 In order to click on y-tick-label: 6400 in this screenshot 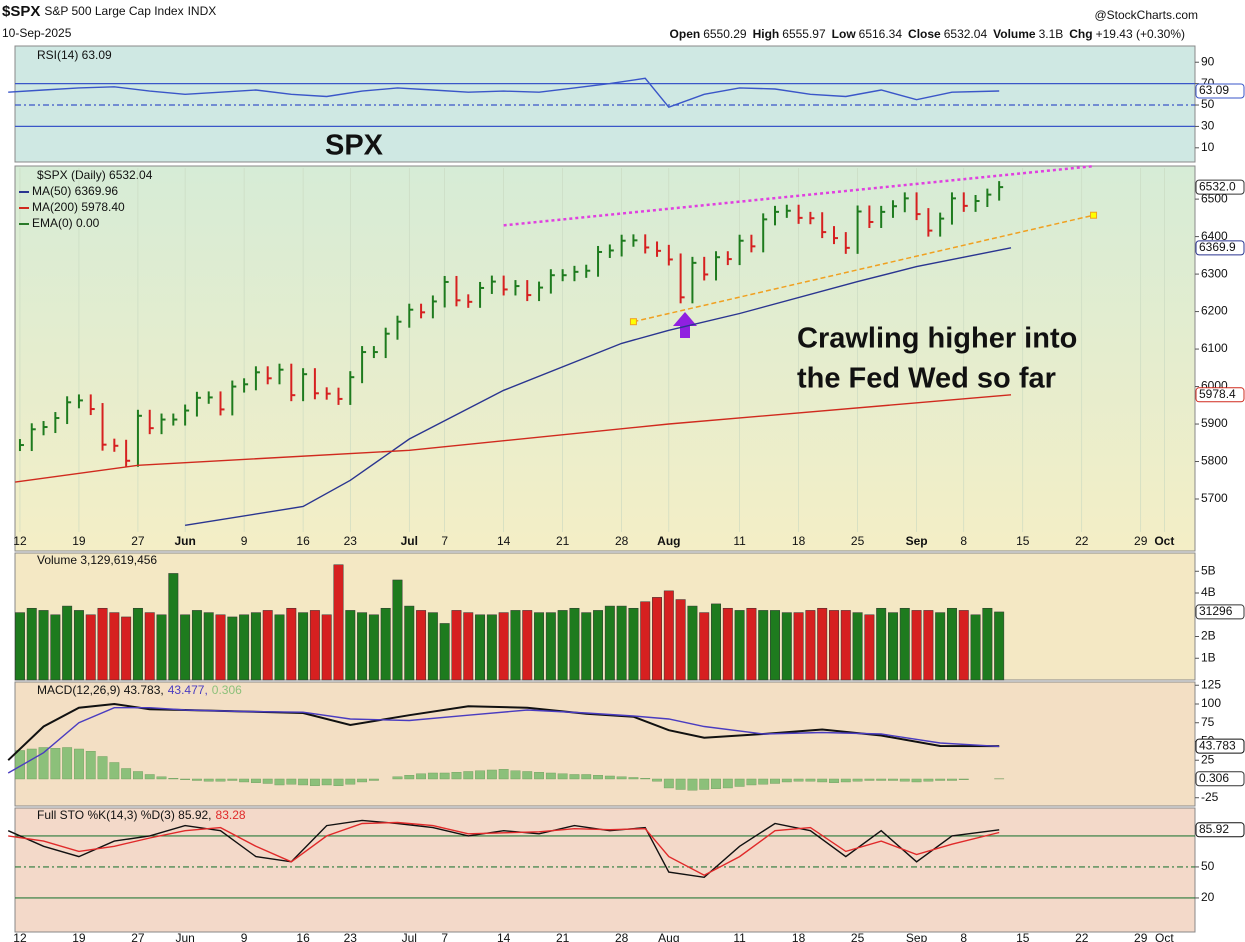, I will do `click(1214, 236)`.